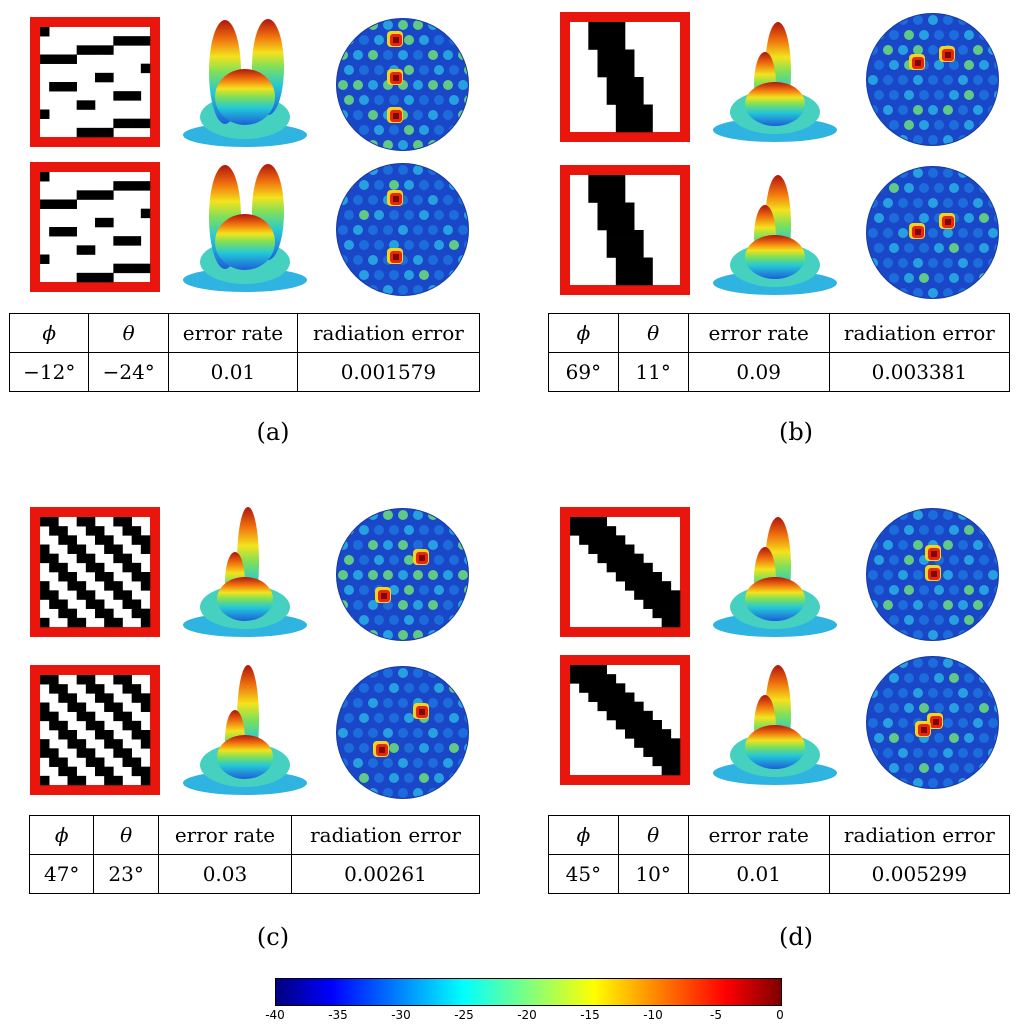 The height and width of the screenshot is (1028, 1022). What do you see at coordinates (49, 372) in the screenshot?
I see `phi-value: −12°` at bounding box center [49, 372].